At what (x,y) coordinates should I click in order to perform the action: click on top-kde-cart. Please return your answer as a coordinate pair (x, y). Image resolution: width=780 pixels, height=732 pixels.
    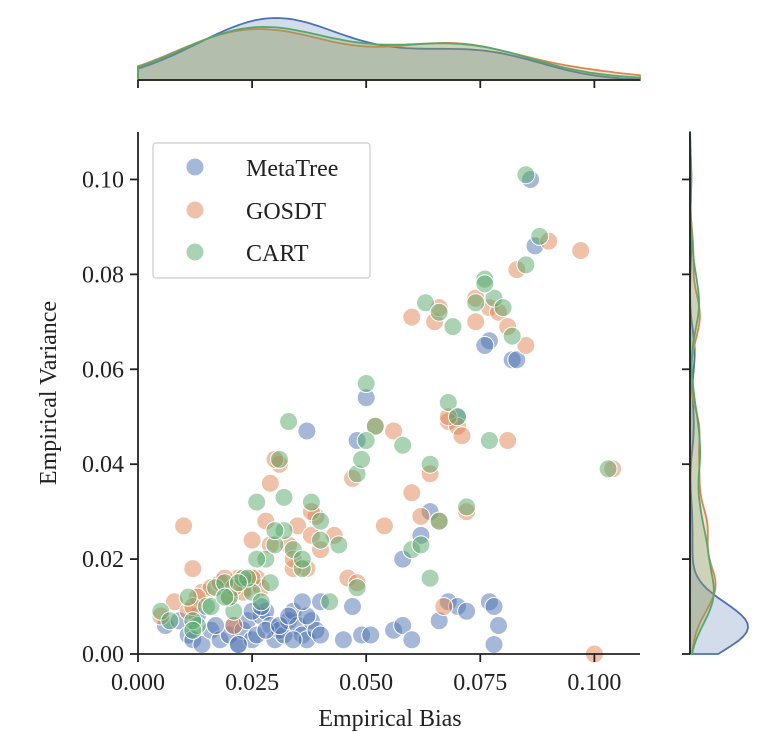
    Looking at the image, I should click on (389, 53).